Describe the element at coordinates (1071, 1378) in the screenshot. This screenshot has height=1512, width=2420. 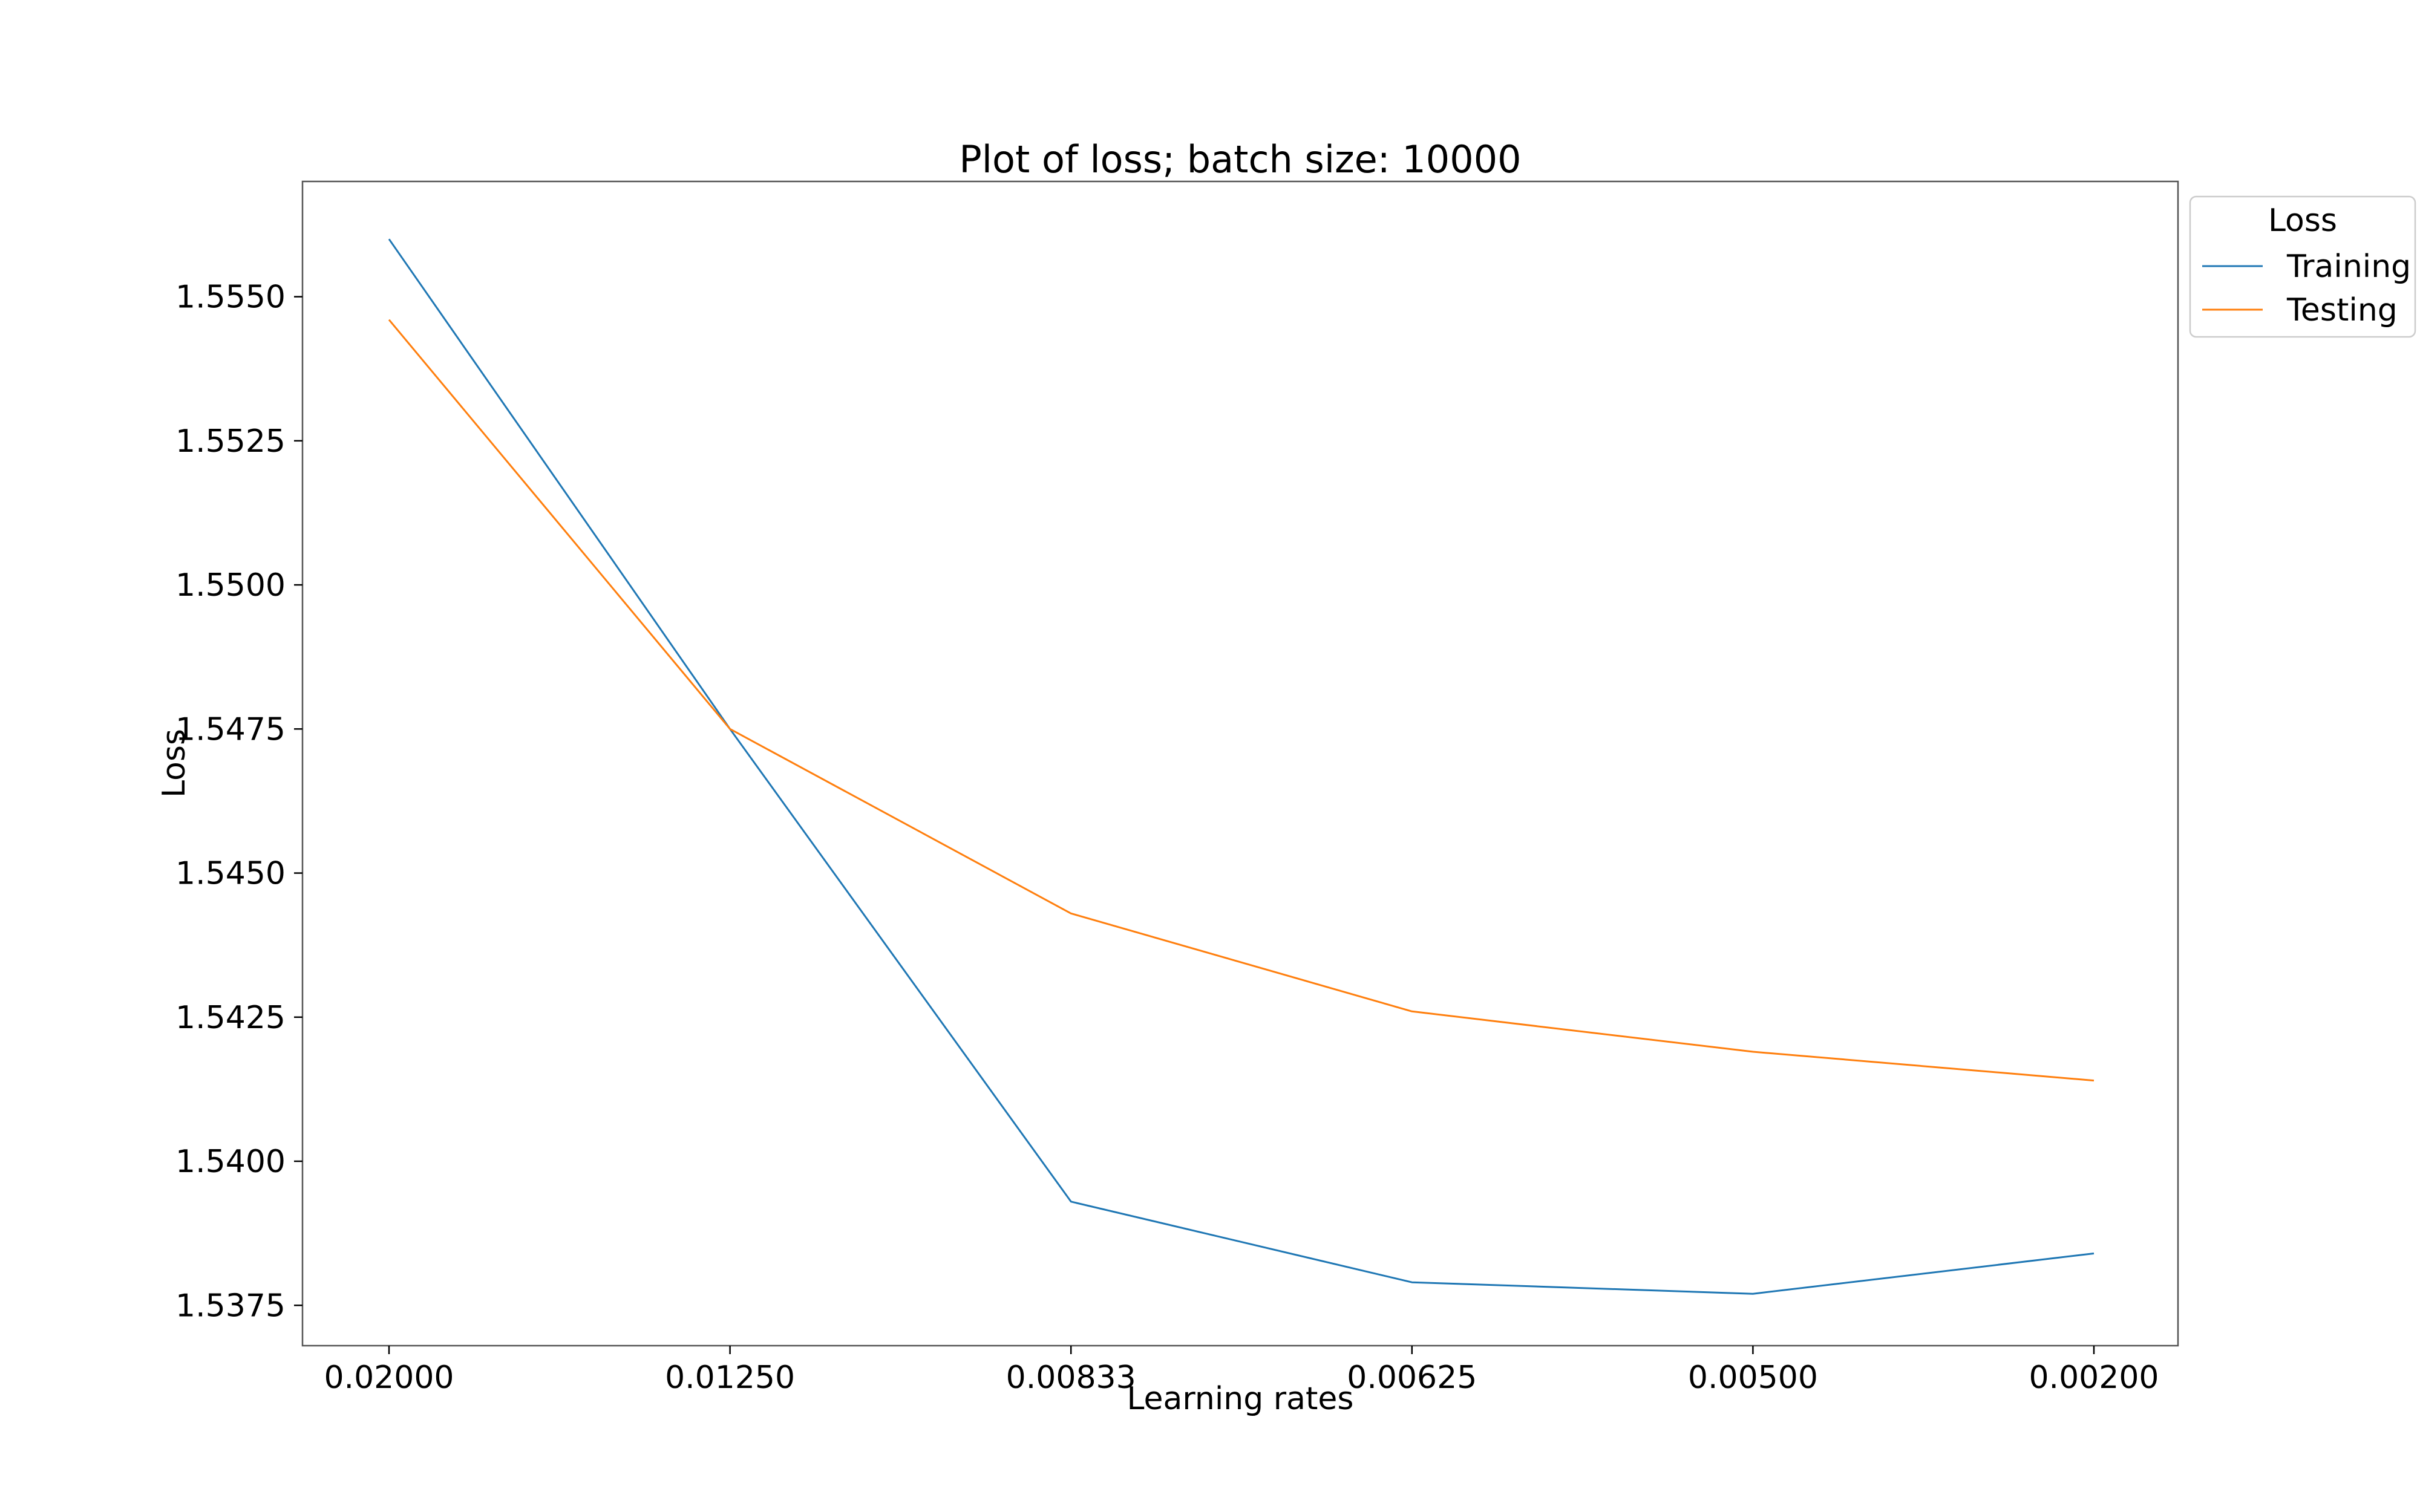
I see `x-tick-label: 0.00833` at that location.